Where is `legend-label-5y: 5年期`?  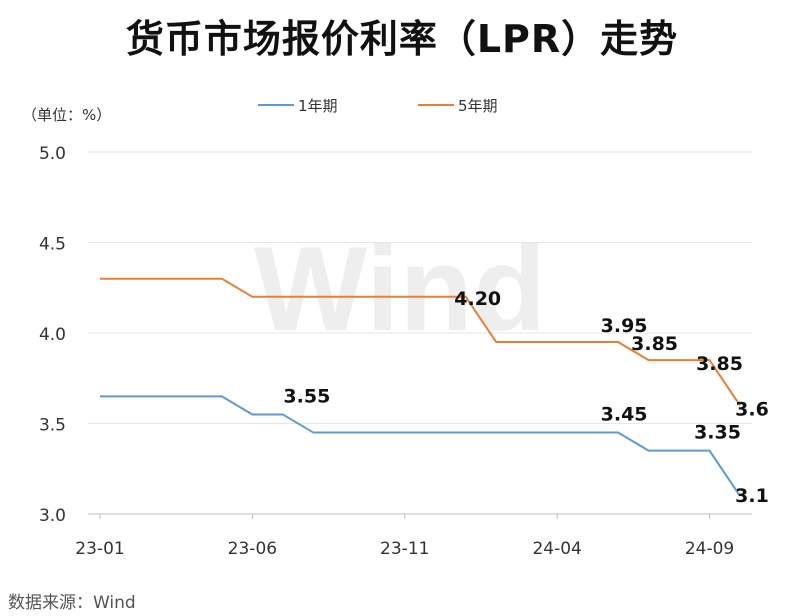
legend-label-5y: 5年期 is located at coordinates (478, 106).